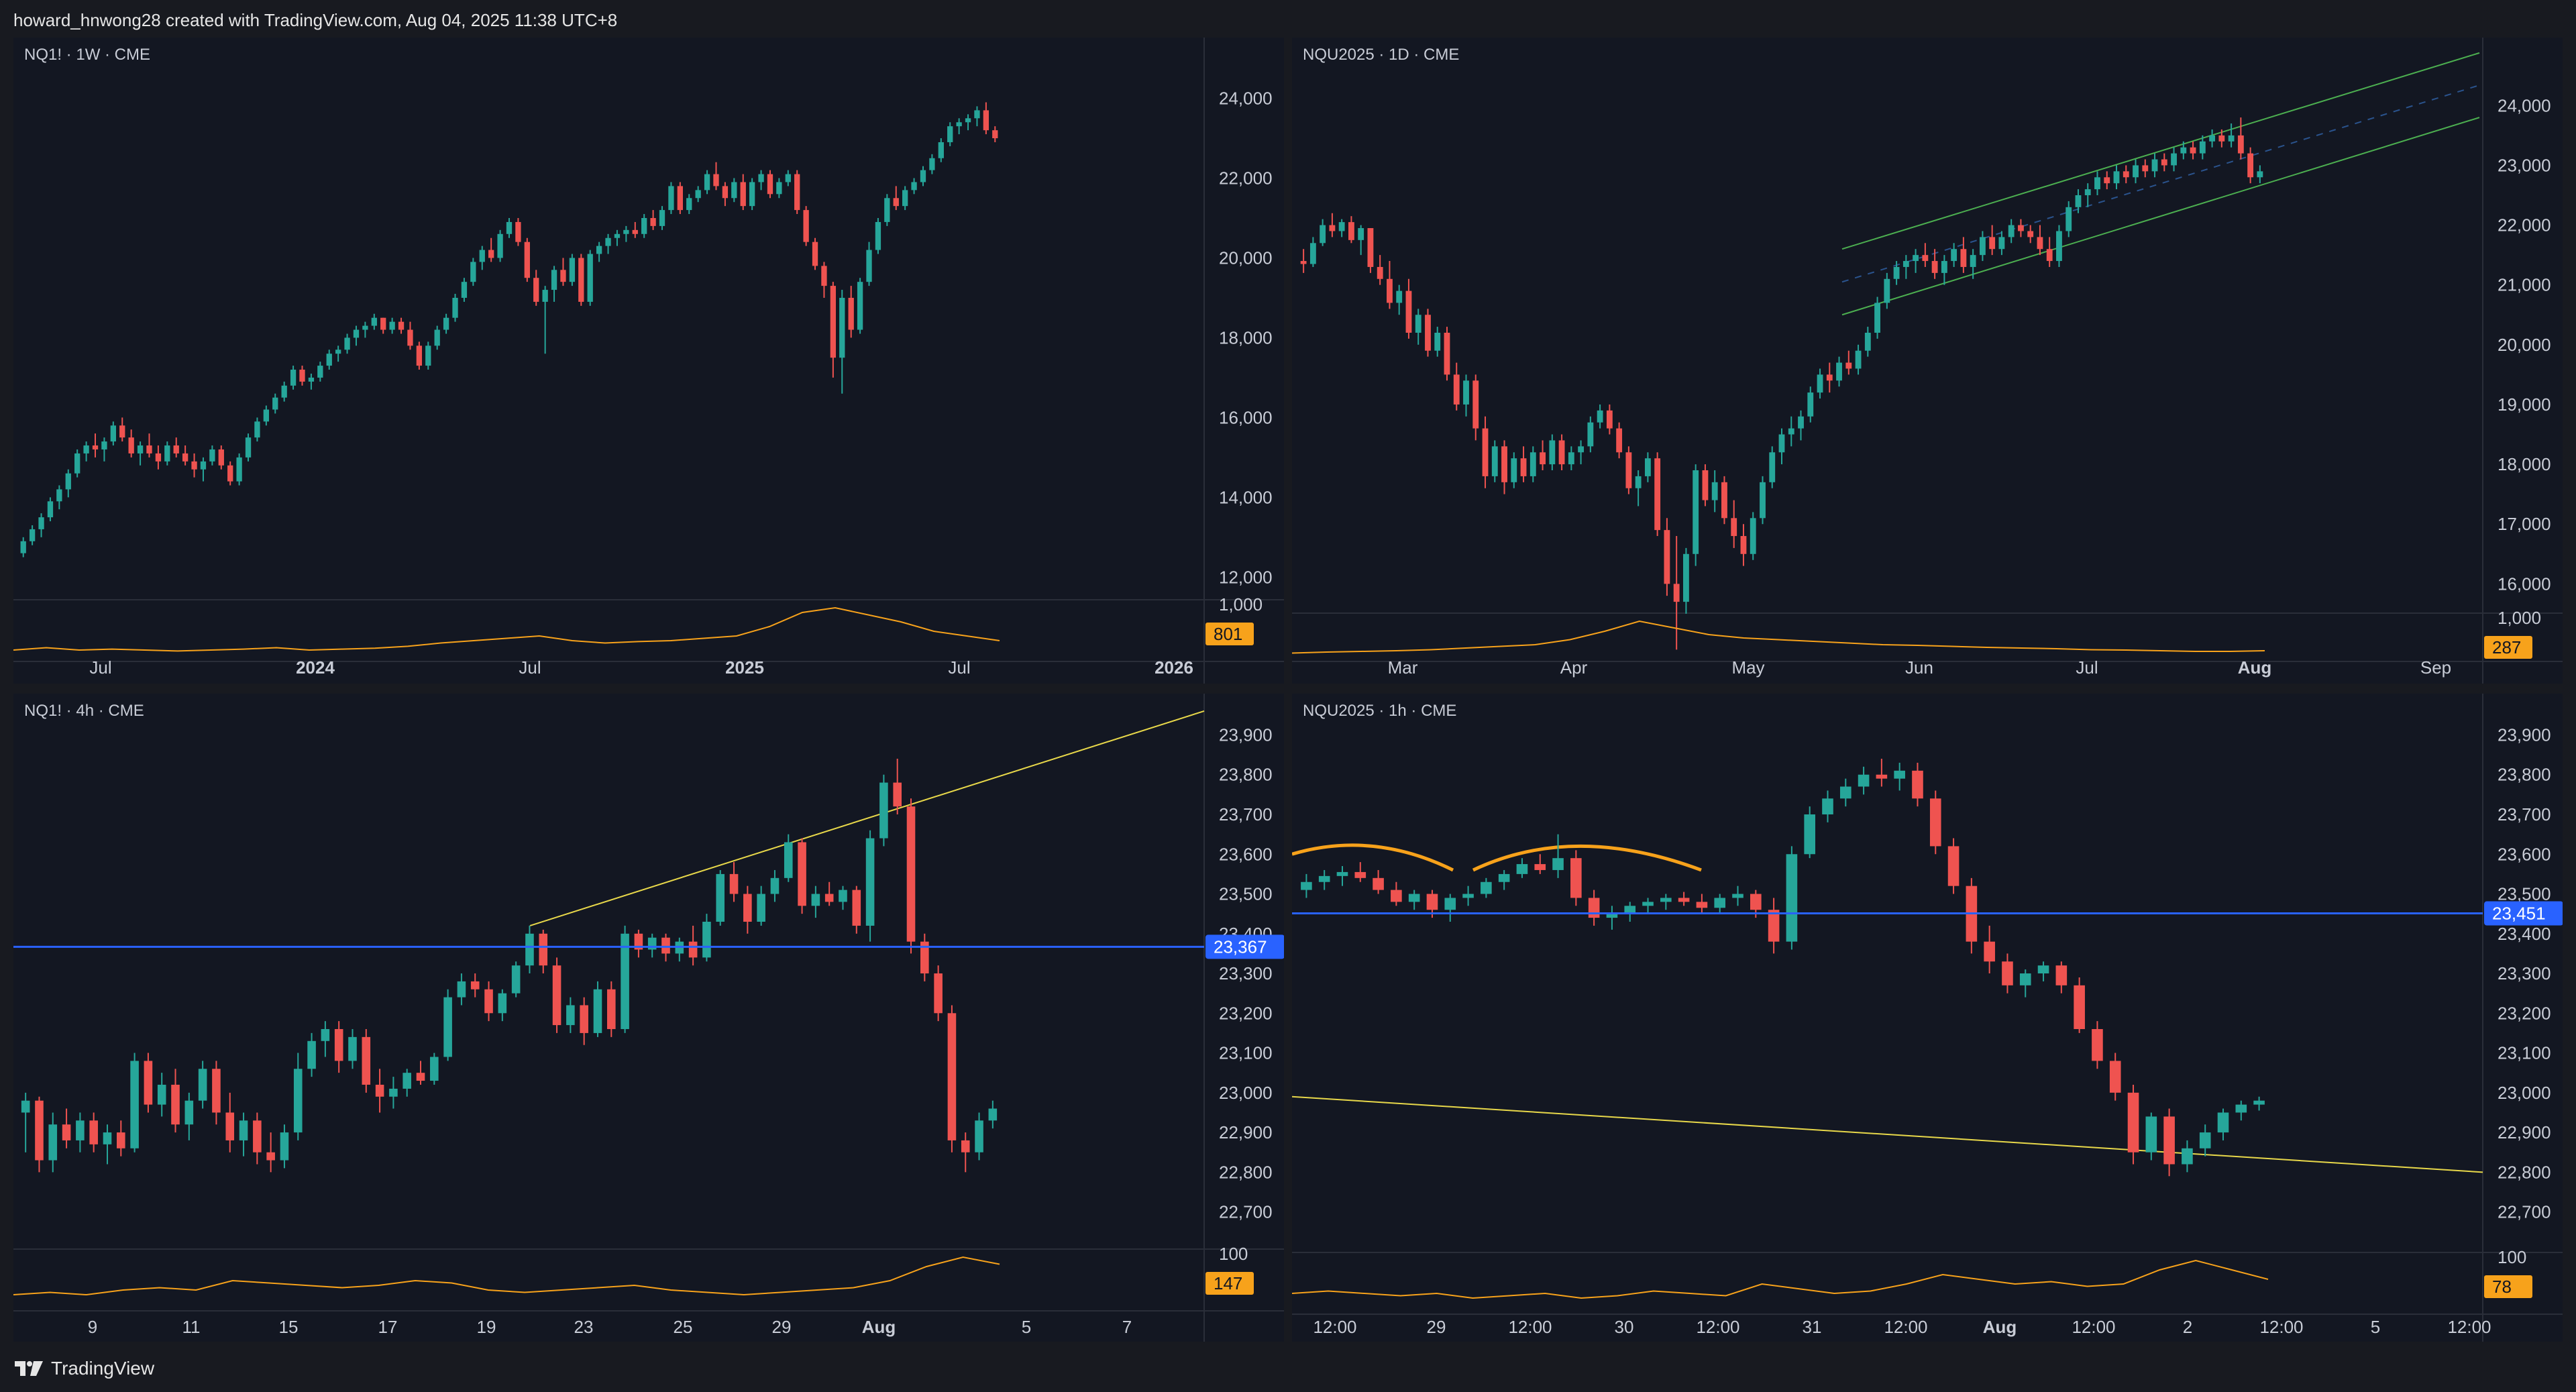  What do you see at coordinates (2524, 735) in the screenshot?
I see `y-tick-label: 23,900` at bounding box center [2524, 735].